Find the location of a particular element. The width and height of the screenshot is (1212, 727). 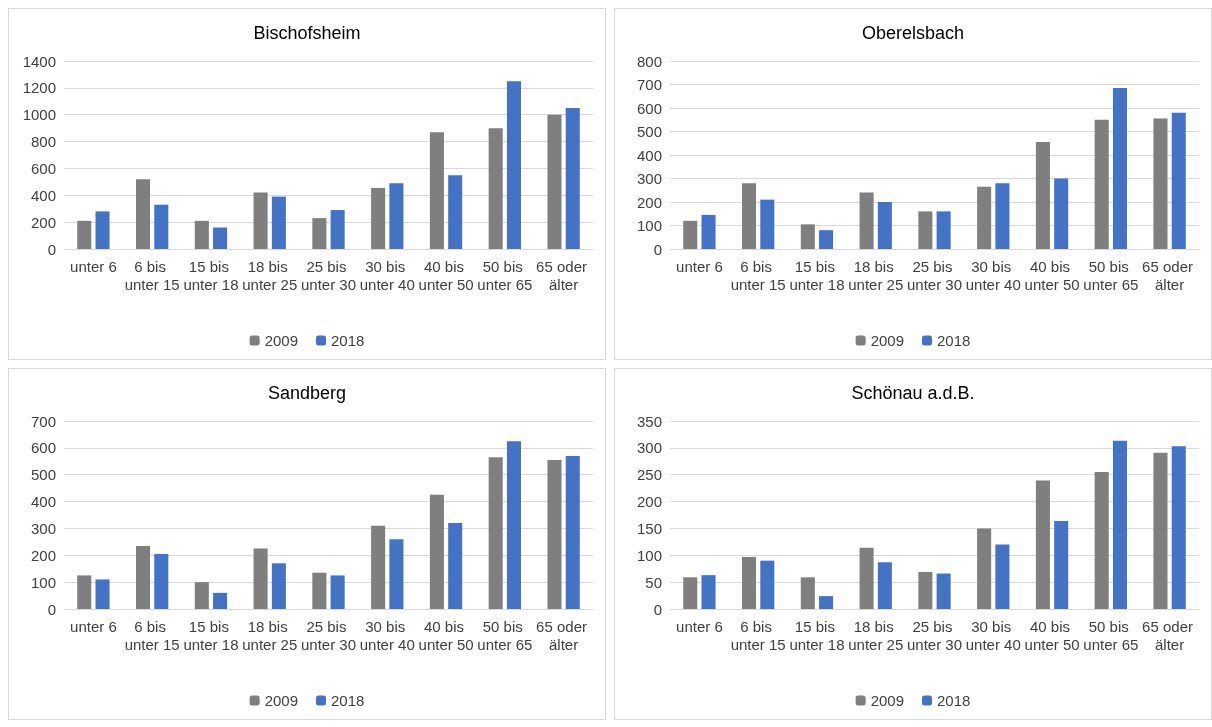

y-tick-label: 150 is located at coordinates (649, 528).